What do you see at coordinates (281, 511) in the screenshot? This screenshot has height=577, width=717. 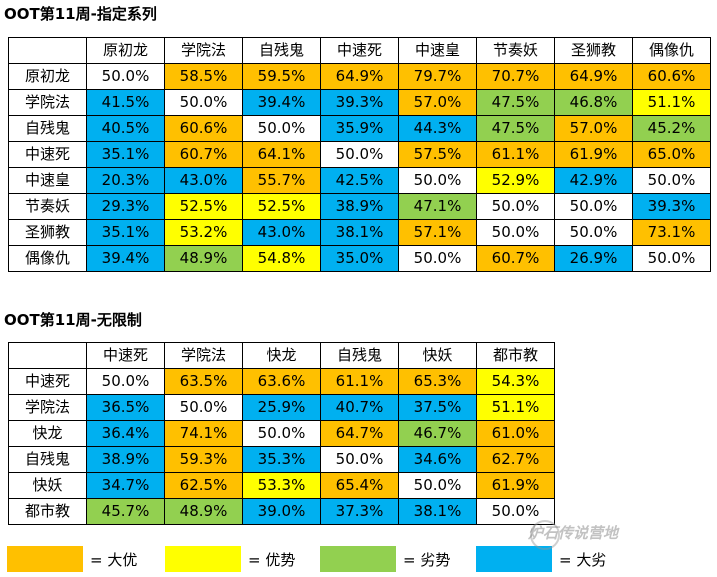 I see `winrate-cell: 39.0%` at bounding box center [281, 511].